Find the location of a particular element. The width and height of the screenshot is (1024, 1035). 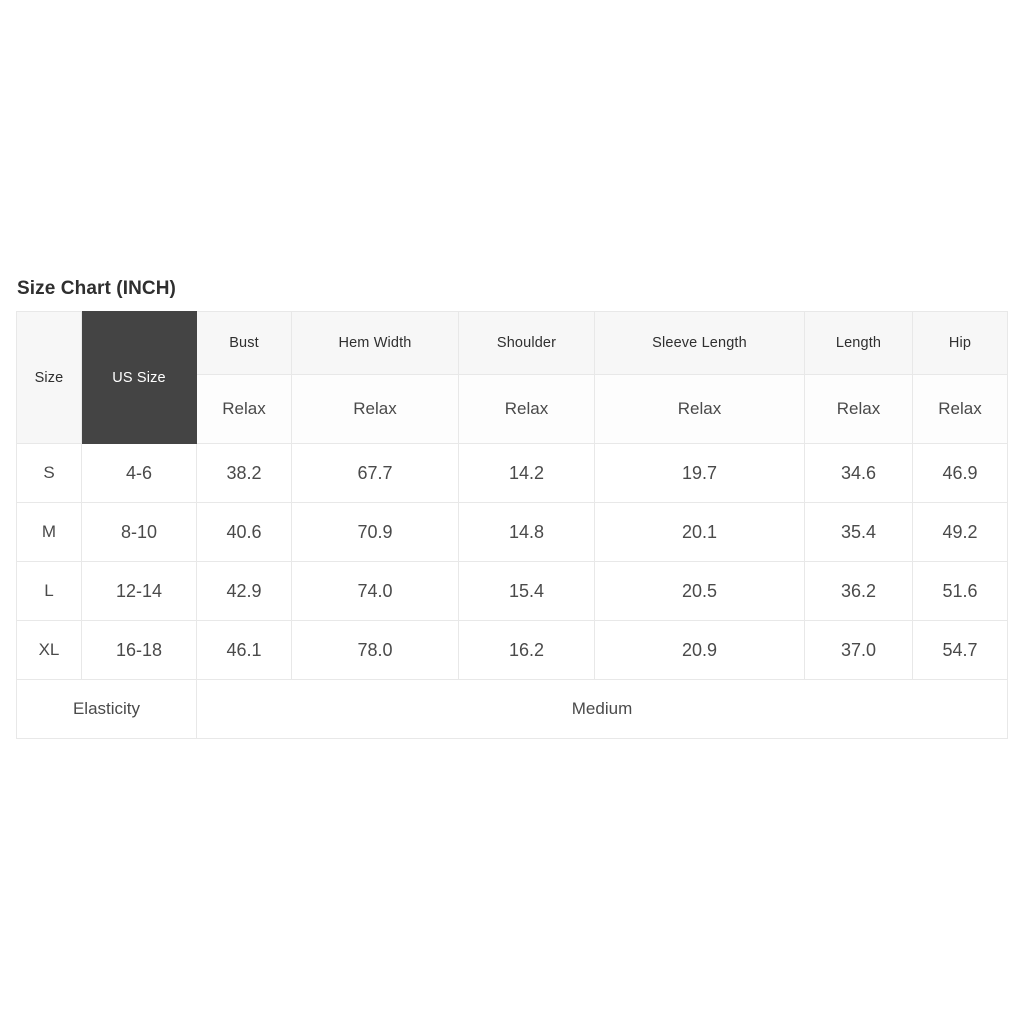

cell-us-size: 8-10 is located at coordinates (139, 532).